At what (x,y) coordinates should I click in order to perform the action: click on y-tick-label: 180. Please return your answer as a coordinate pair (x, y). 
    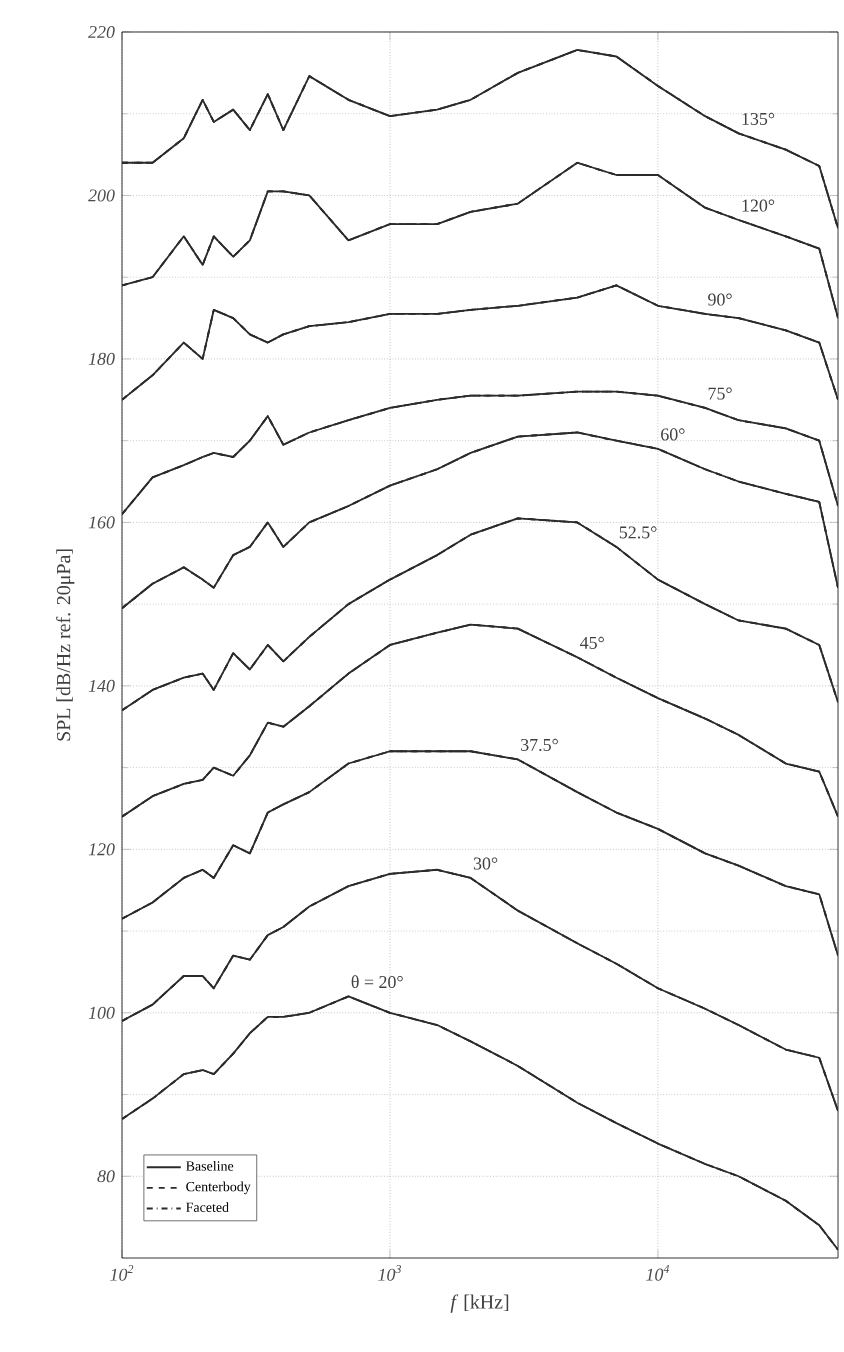
    Looking at the image, I should click on (101, 358).